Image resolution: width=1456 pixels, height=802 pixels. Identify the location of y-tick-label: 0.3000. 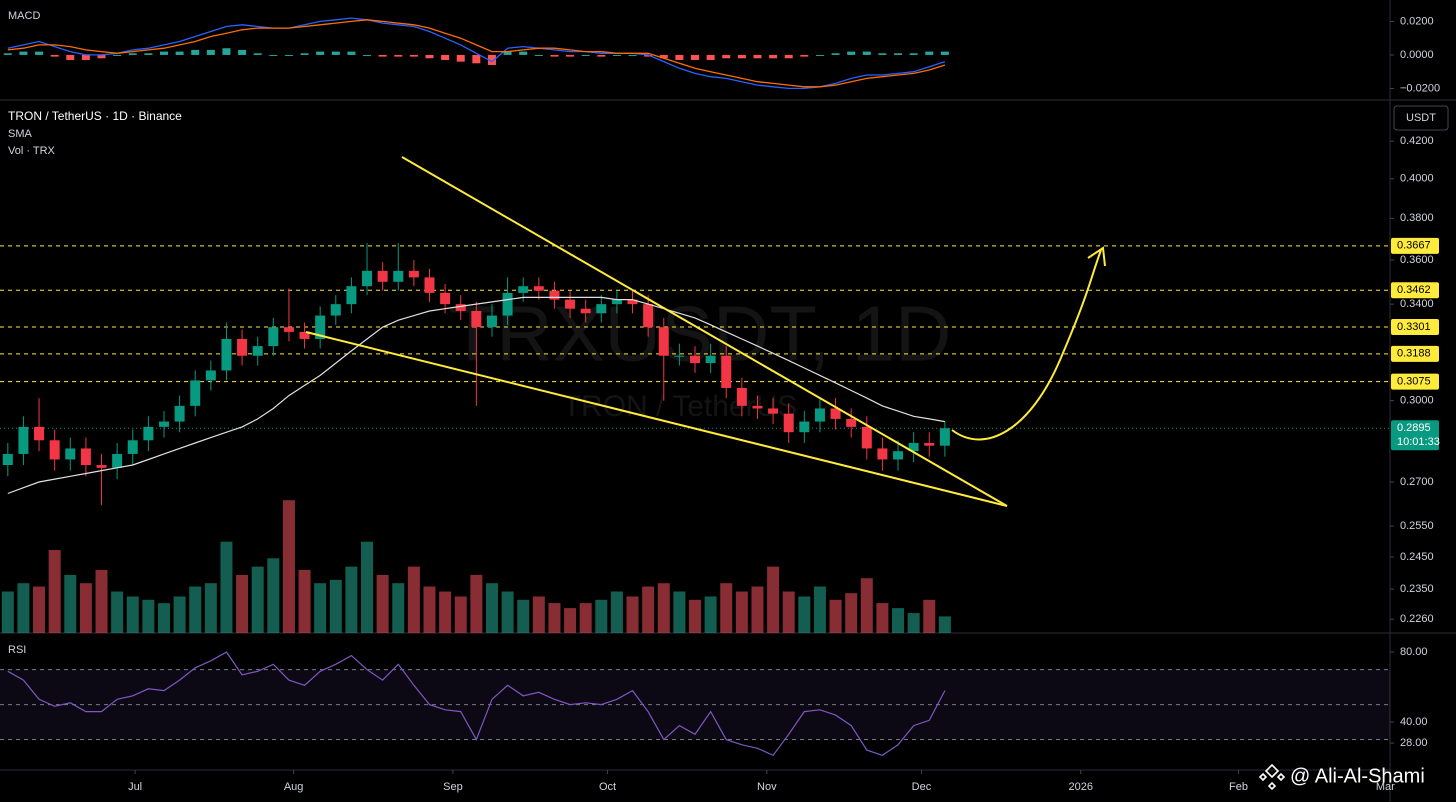
(1417, 401).